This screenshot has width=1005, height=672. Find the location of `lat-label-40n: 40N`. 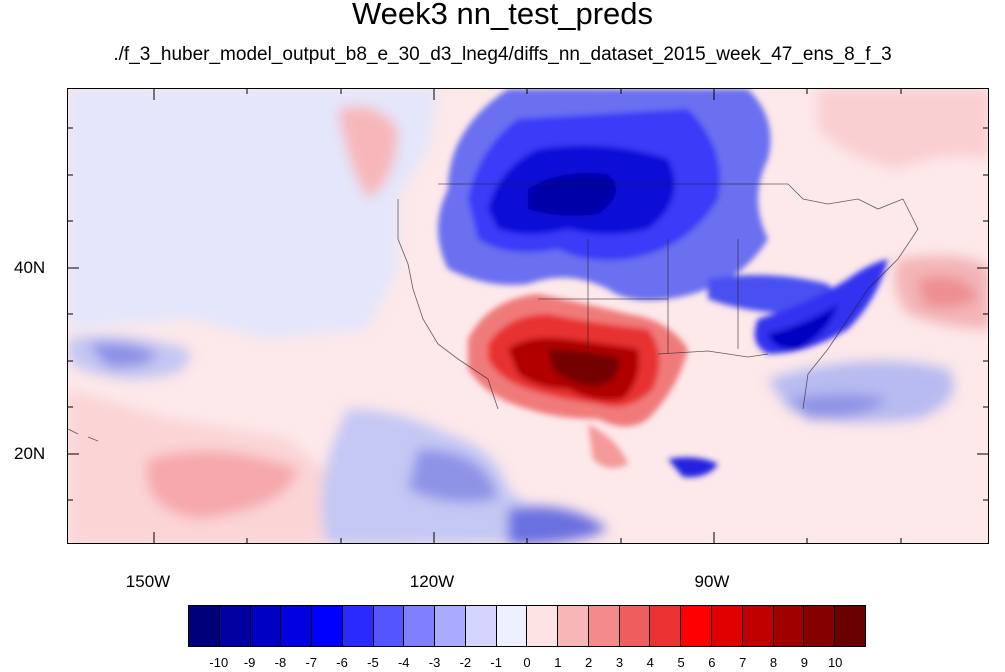

lat-label-40n: 40N is located at coordinates (30, 267).